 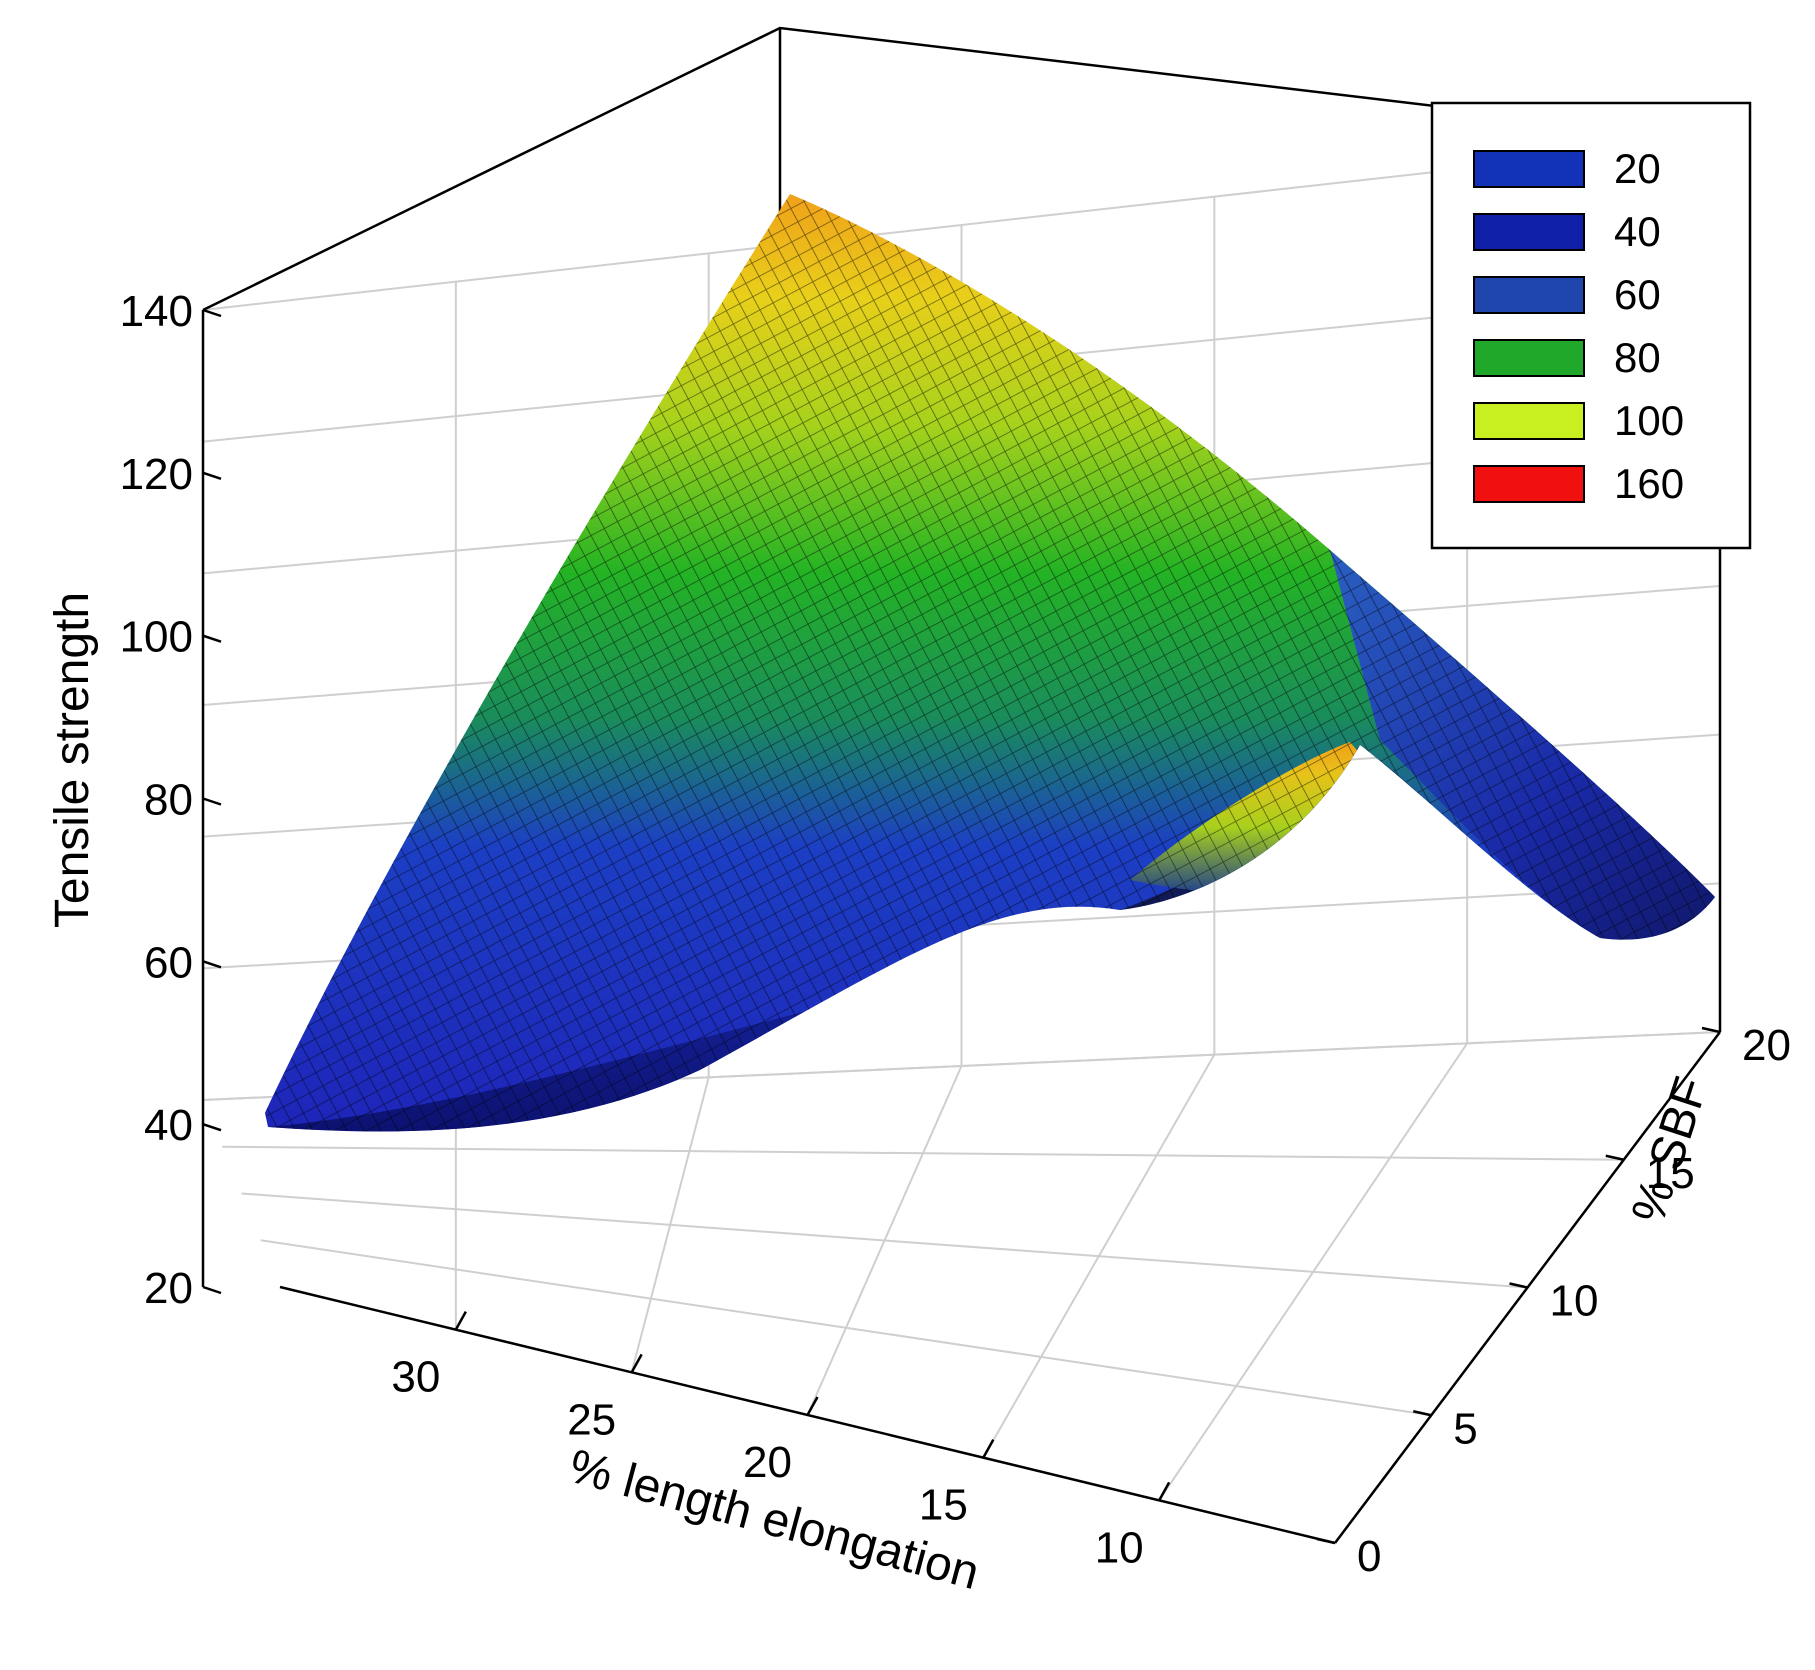 What do you see at coordinates (591, 1419) in the screenshot?
I see `x-tick-label: 25` at bounding box center [591, 1419].